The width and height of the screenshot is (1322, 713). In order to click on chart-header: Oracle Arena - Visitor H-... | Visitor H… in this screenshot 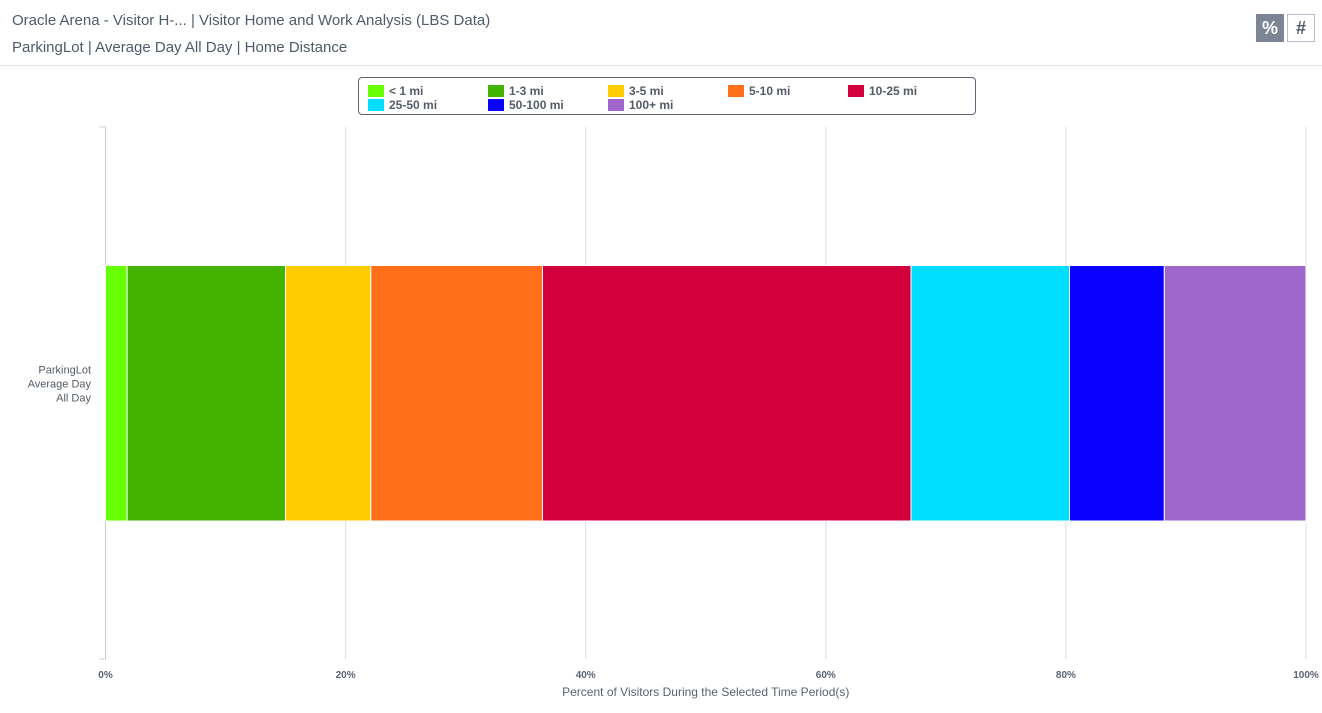, I will do `click(661, 33)`.